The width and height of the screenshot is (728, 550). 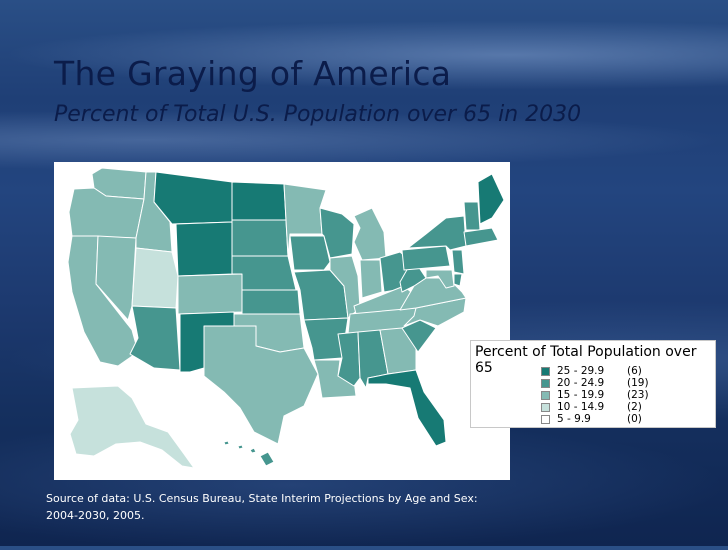 What do you see at coordinates (335, 379) in the screenshot?
I see `state-louisiana` at bounding box center [335, 379].